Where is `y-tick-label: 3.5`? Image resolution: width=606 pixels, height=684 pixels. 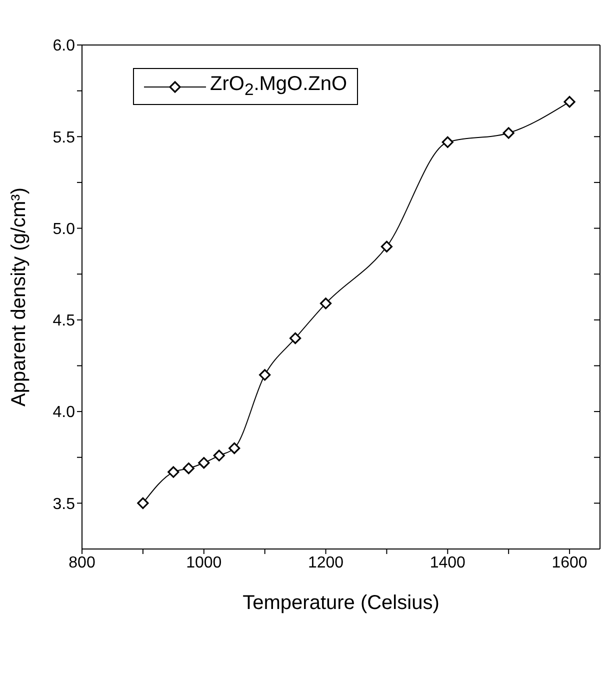
y-tick-label: 3.5 is located at coordinates (64, 504).